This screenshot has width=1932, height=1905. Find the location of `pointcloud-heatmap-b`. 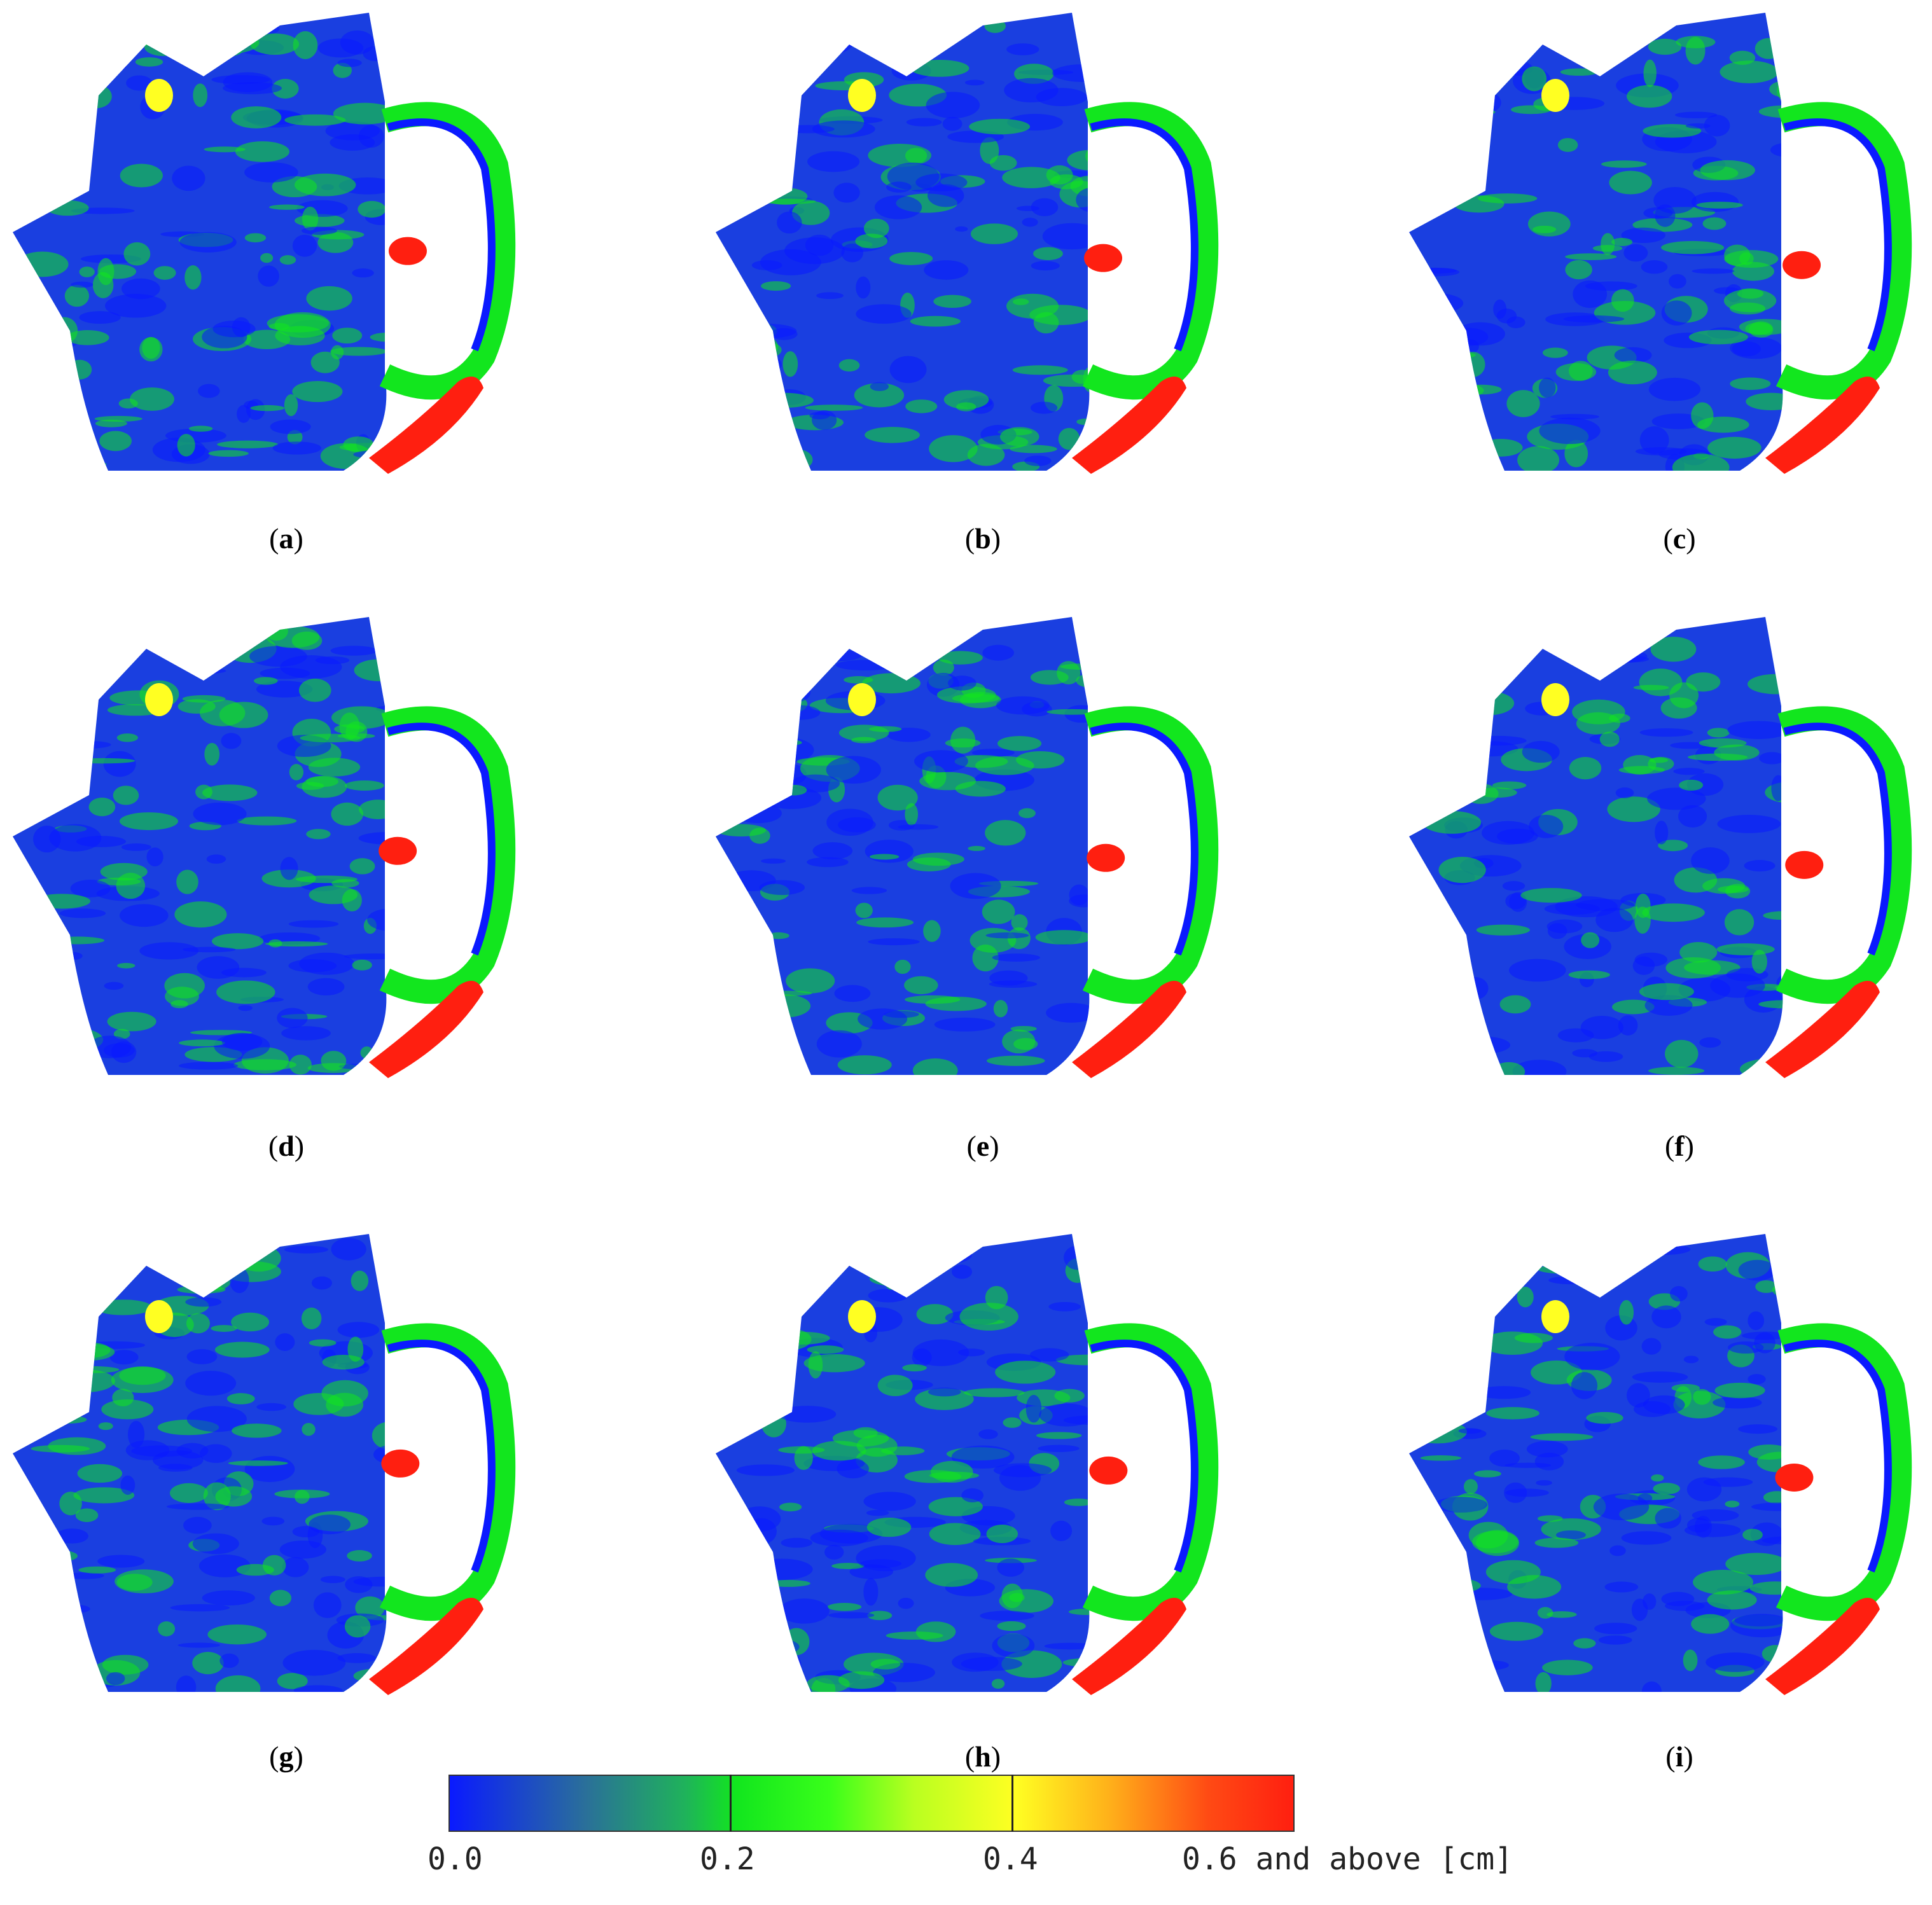

pointcloud-heatmap-b is located at coordinates (967, 243).